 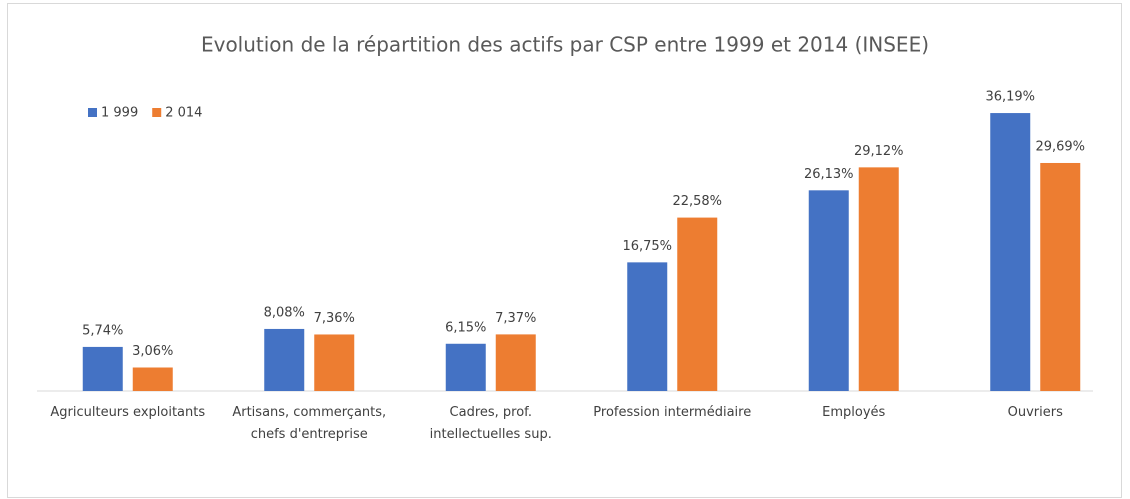 What do you see at coordinates (829, 174) in the screenshot?
I see `data-label: 26,13%` at bounding box center [829, 174].